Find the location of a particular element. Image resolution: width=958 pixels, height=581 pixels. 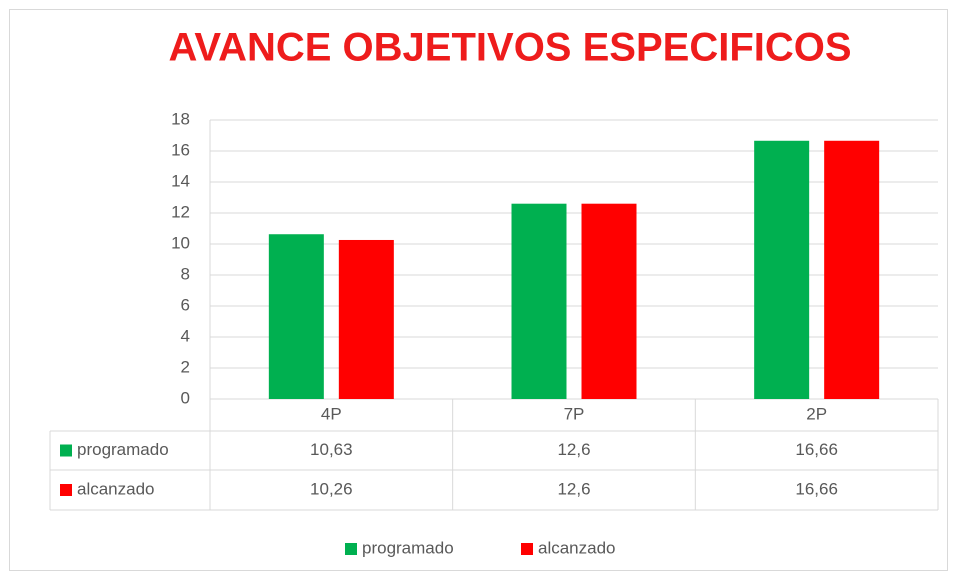

table-value: 10,63 is located at coordinates (331, 449).